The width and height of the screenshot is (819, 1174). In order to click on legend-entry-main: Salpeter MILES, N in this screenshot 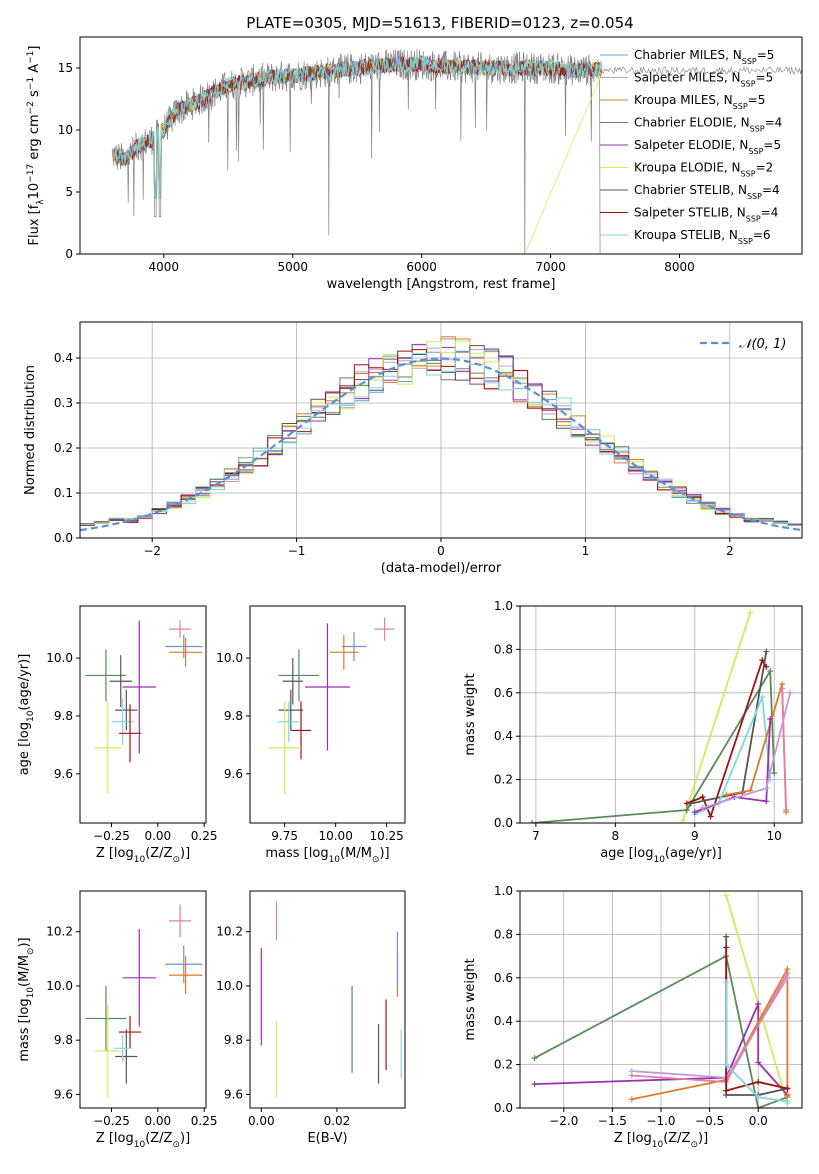, I will do `click(687, 78)`.